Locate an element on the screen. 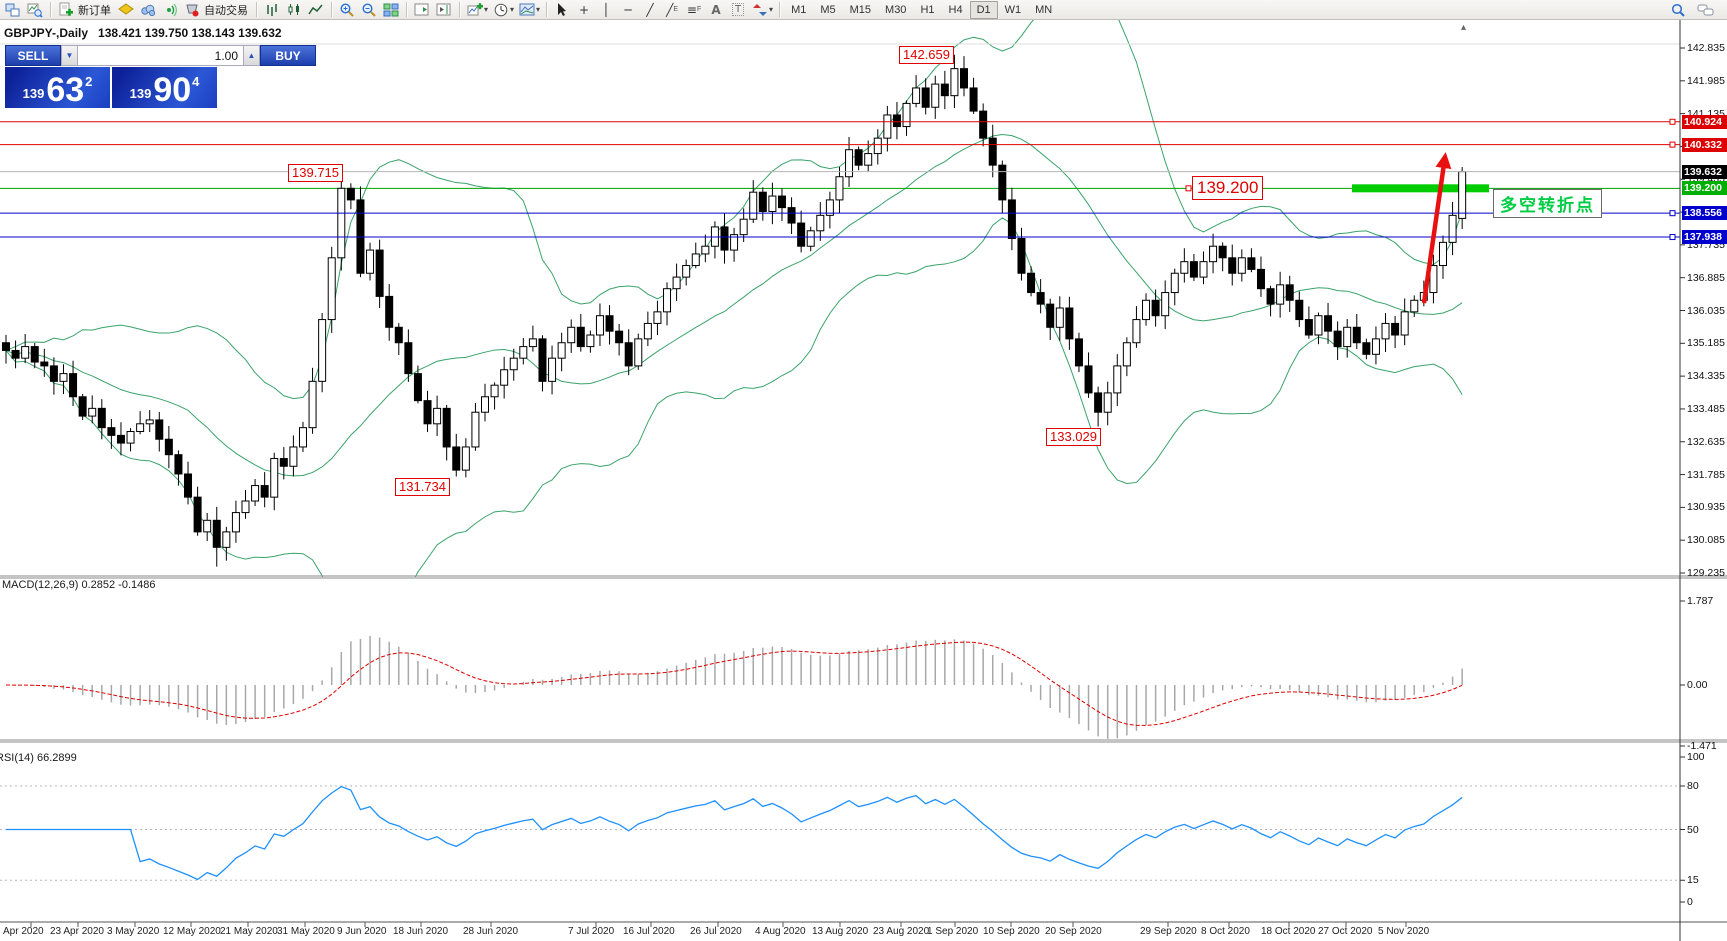 This screenshot has width=1727, height=941. chat-icon is located at coordinates (1706, 10).